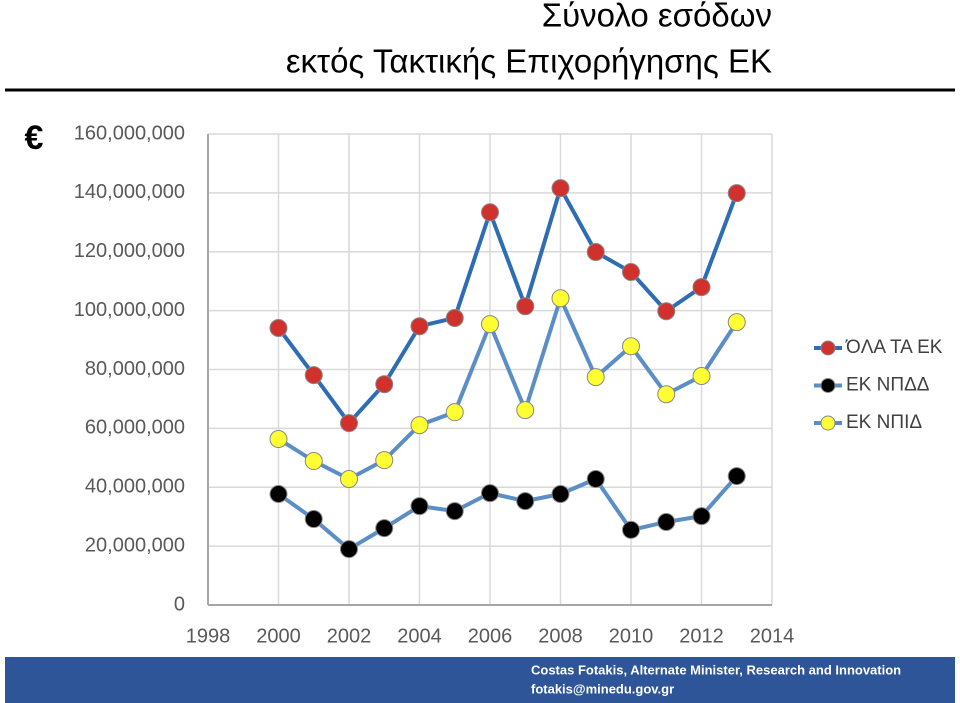  I want to click on footer-email: fotakis@minedu.gov.gr, so click(602, 688).